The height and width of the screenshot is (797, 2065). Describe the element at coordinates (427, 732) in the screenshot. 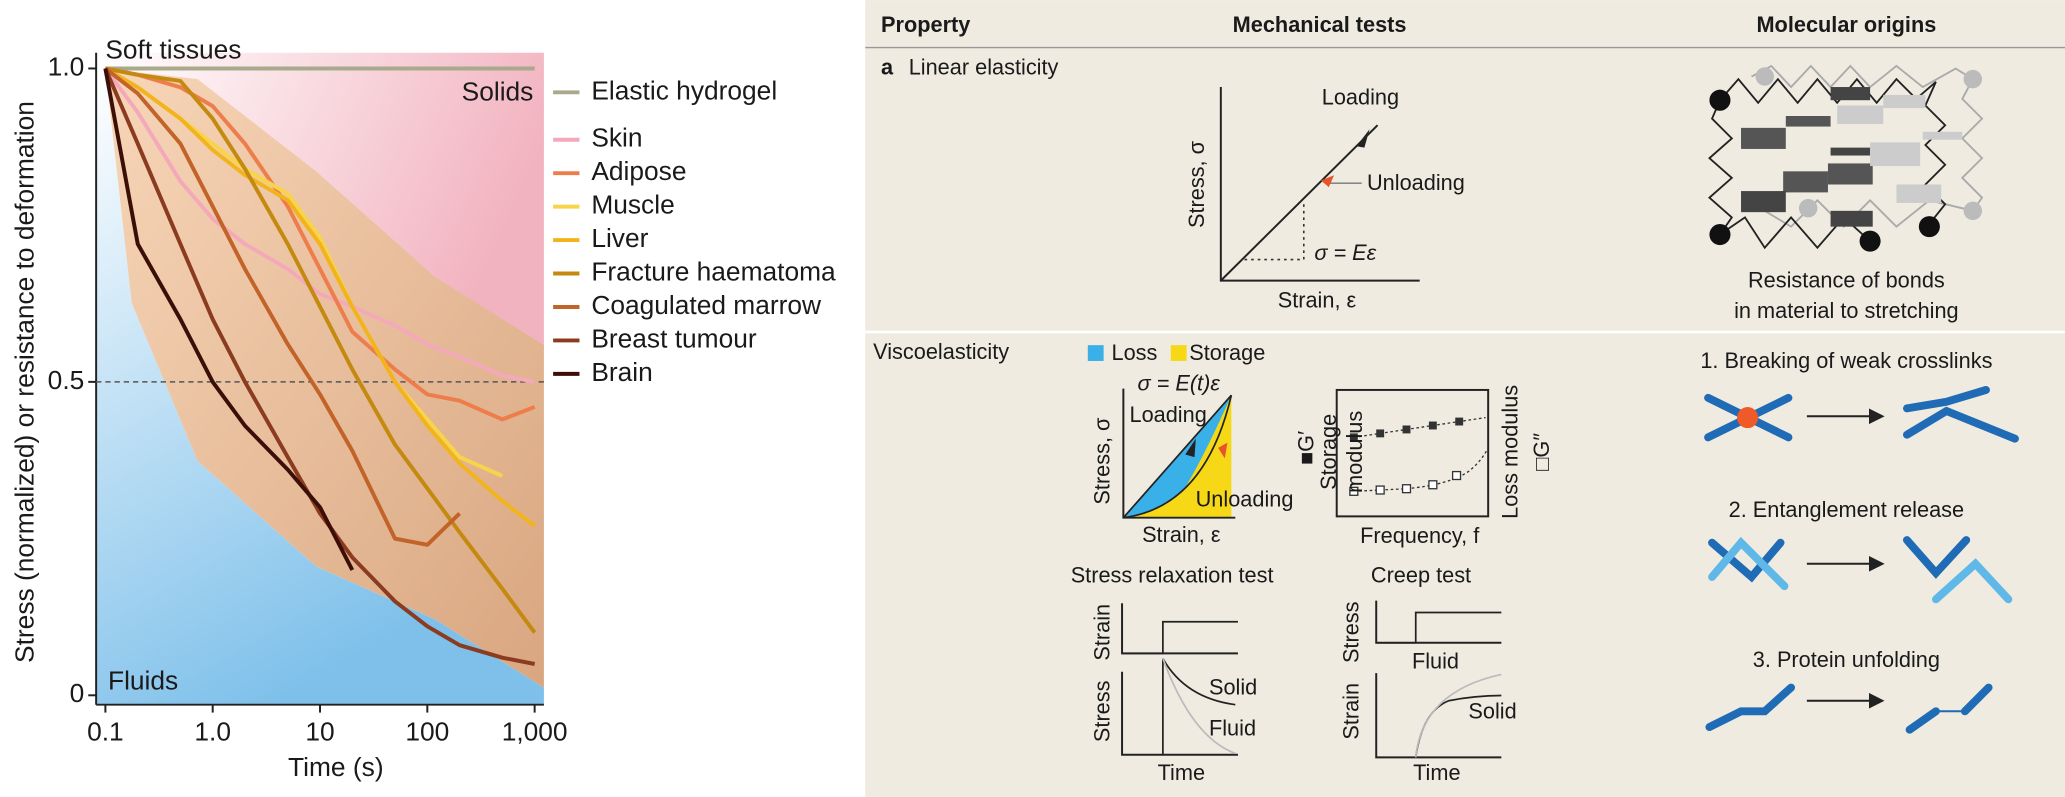

I see `x-tick-label: 100` at that location.